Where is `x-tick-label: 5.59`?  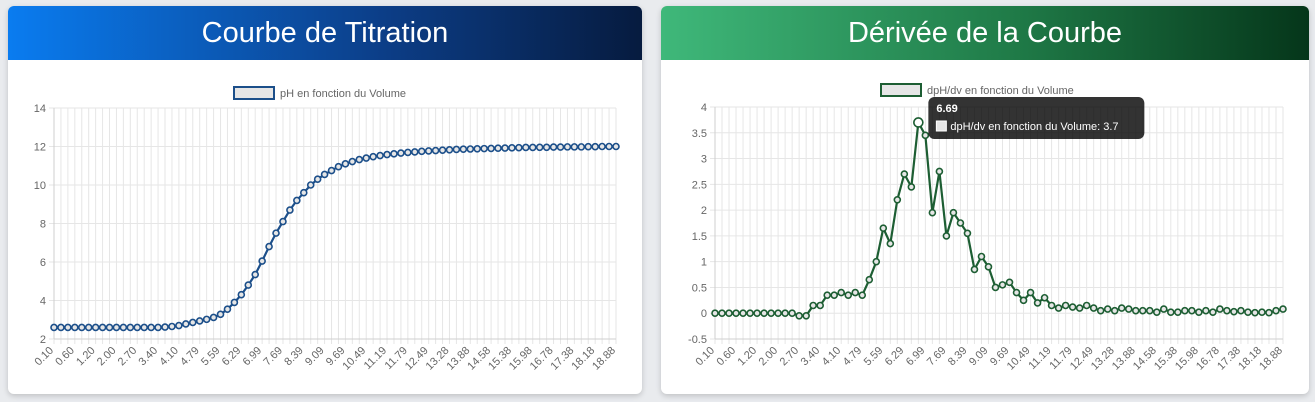 x-tick-label: 5.59 is located at coordinates (211, 357).